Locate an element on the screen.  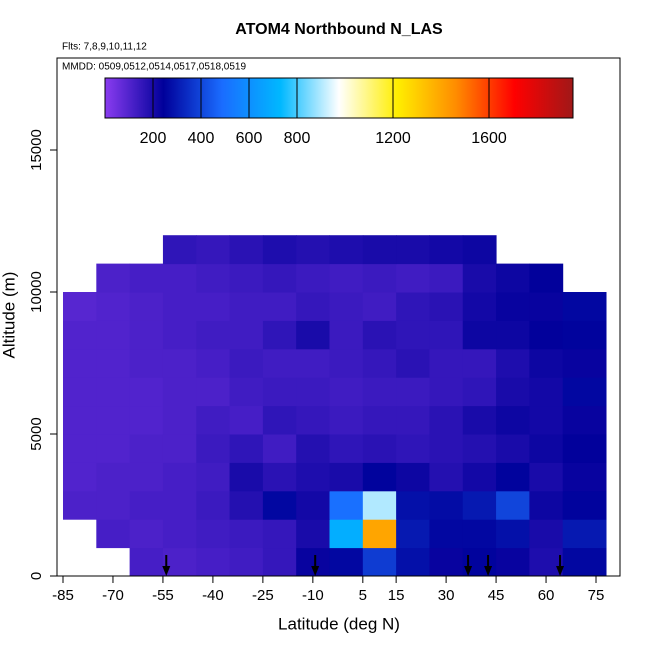
colorbar is located at coordinates (339, 98).